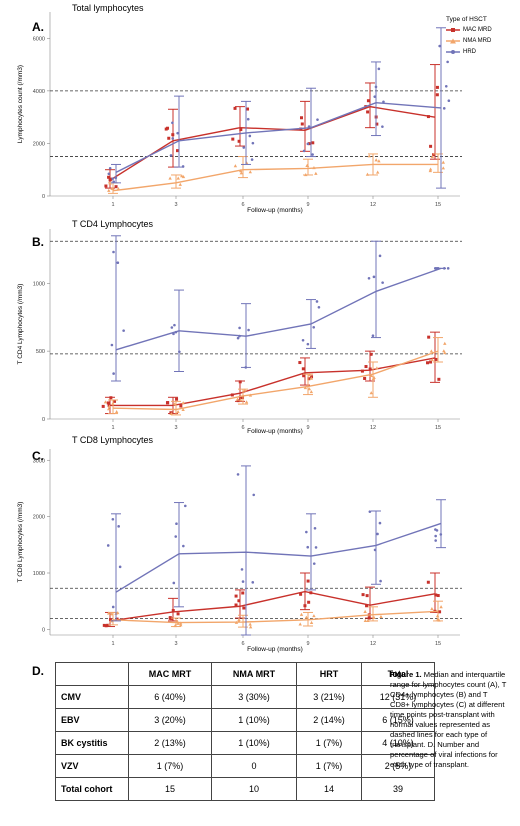 This screenshot has width=520, height=826. Describe the element at coordinates (245, 766) in the screenshot. I see `table-row: VZV 1 (7%) 0 1 (7%) 2 (5%)` at that location.